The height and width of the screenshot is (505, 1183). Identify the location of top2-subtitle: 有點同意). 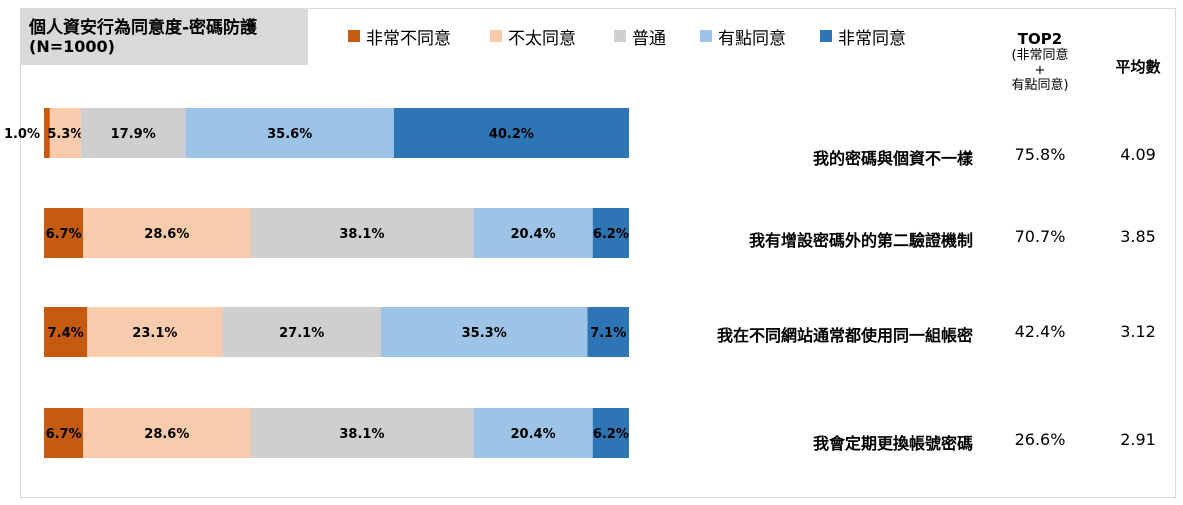
(1040, 85).